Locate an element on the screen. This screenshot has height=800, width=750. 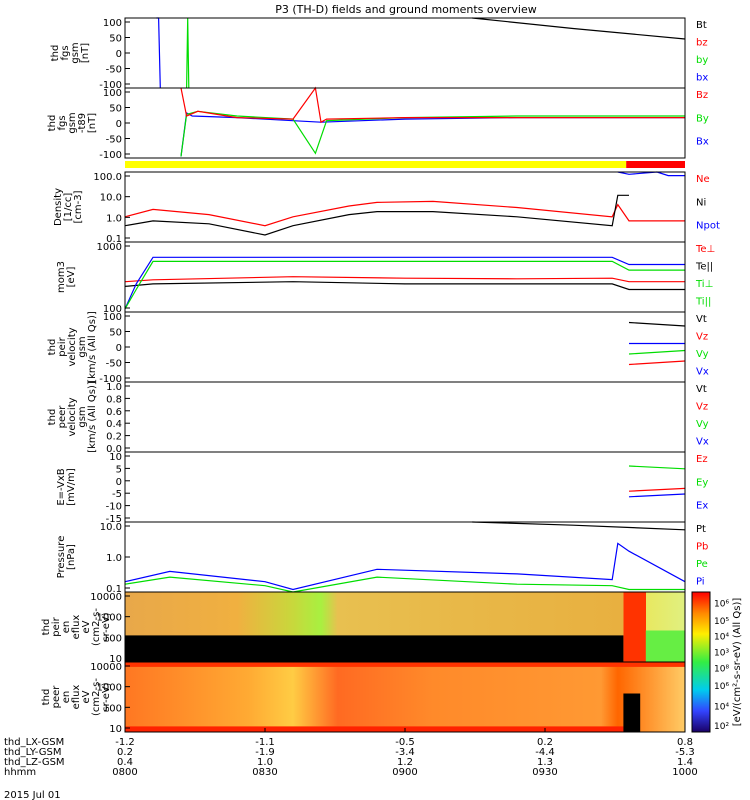
y-axis-label: fgs is located at coordinates (62, 122).